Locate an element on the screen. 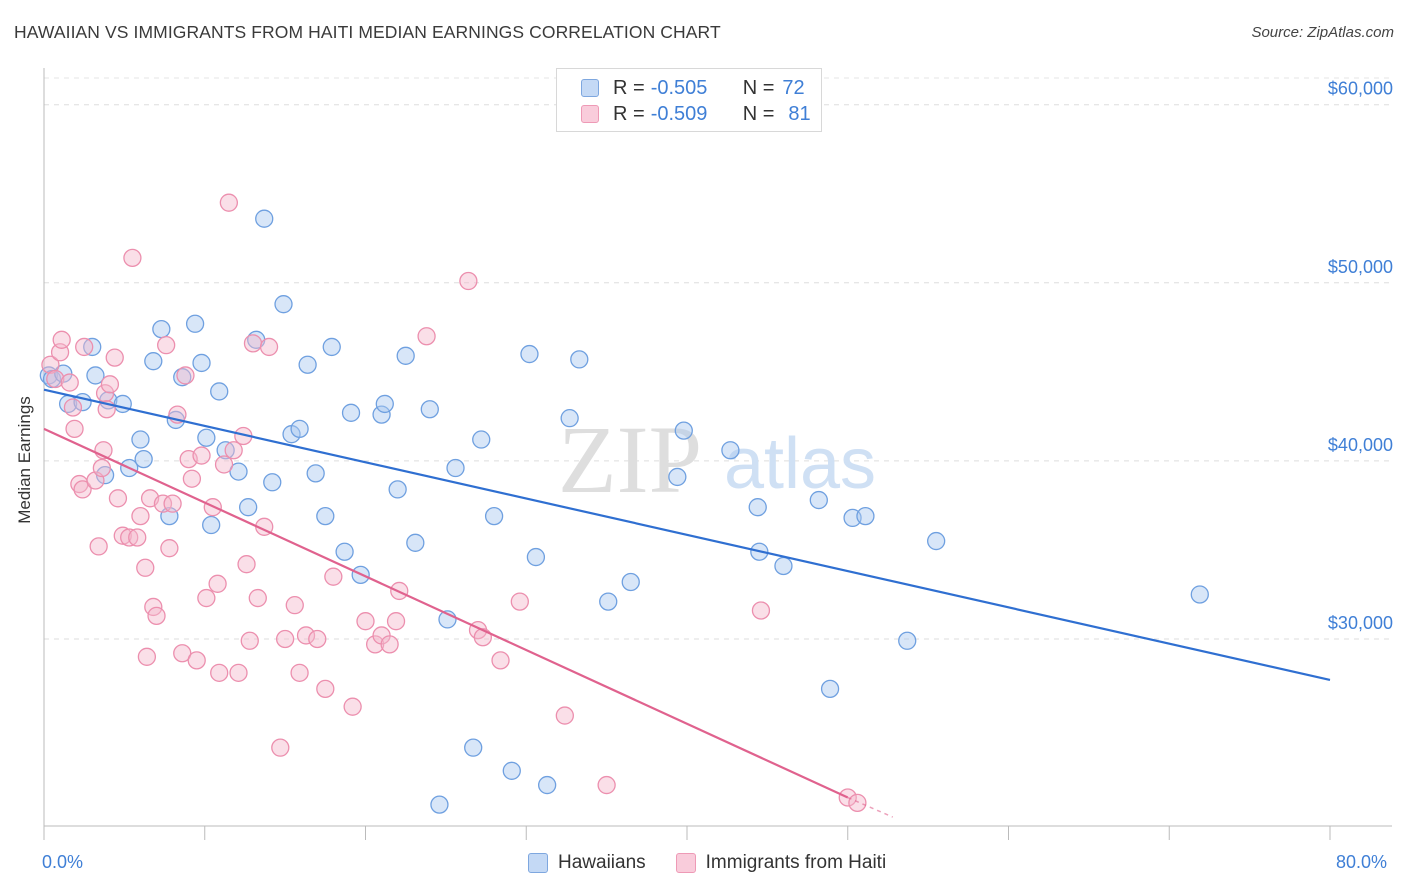 The image size is (1406, 892). correlation-legend: R = -0.505 N = 72 R = -0.509 N = 81 is located at coordinates (689, 100).